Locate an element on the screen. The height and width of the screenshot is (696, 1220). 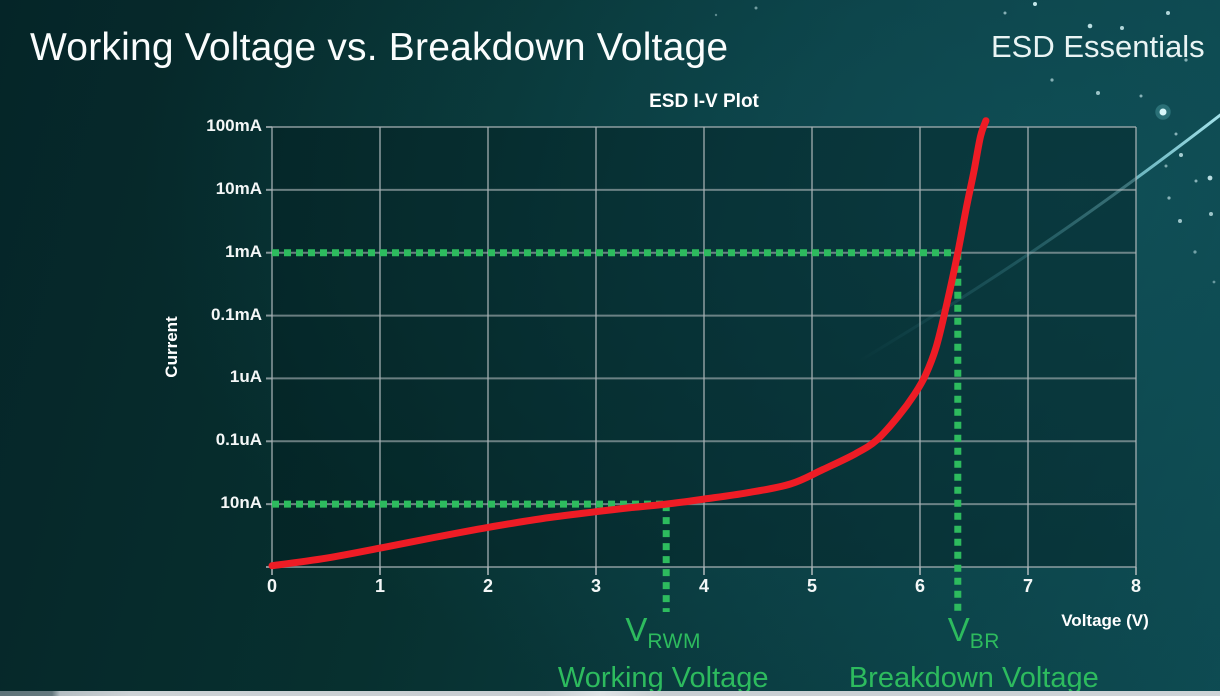
y-tick-label: 10nA is located at coordinates (241, 503).